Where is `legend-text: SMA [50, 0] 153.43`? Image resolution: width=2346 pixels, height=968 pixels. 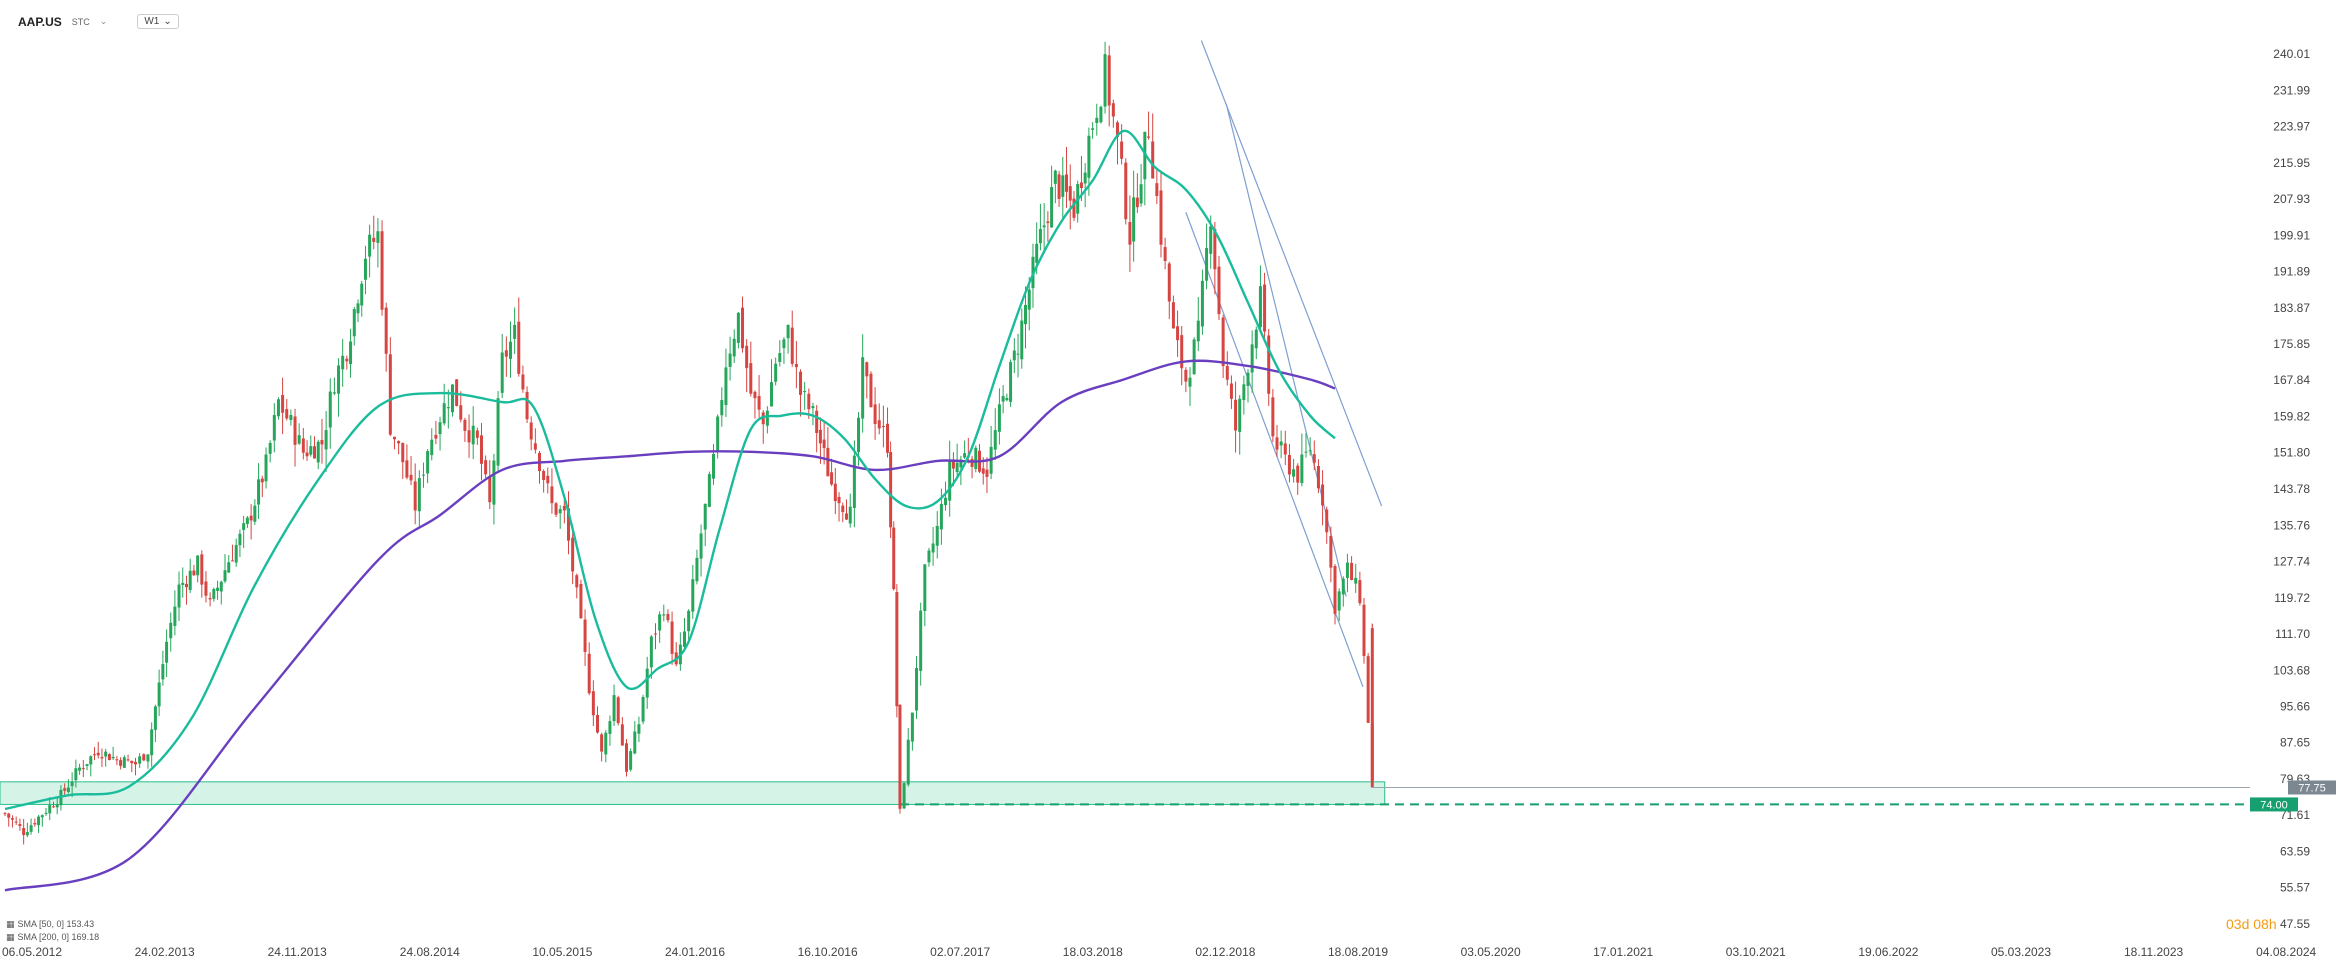
legend-text: SMA [50, 0] 153.43 is located at coordinates (56, 924).